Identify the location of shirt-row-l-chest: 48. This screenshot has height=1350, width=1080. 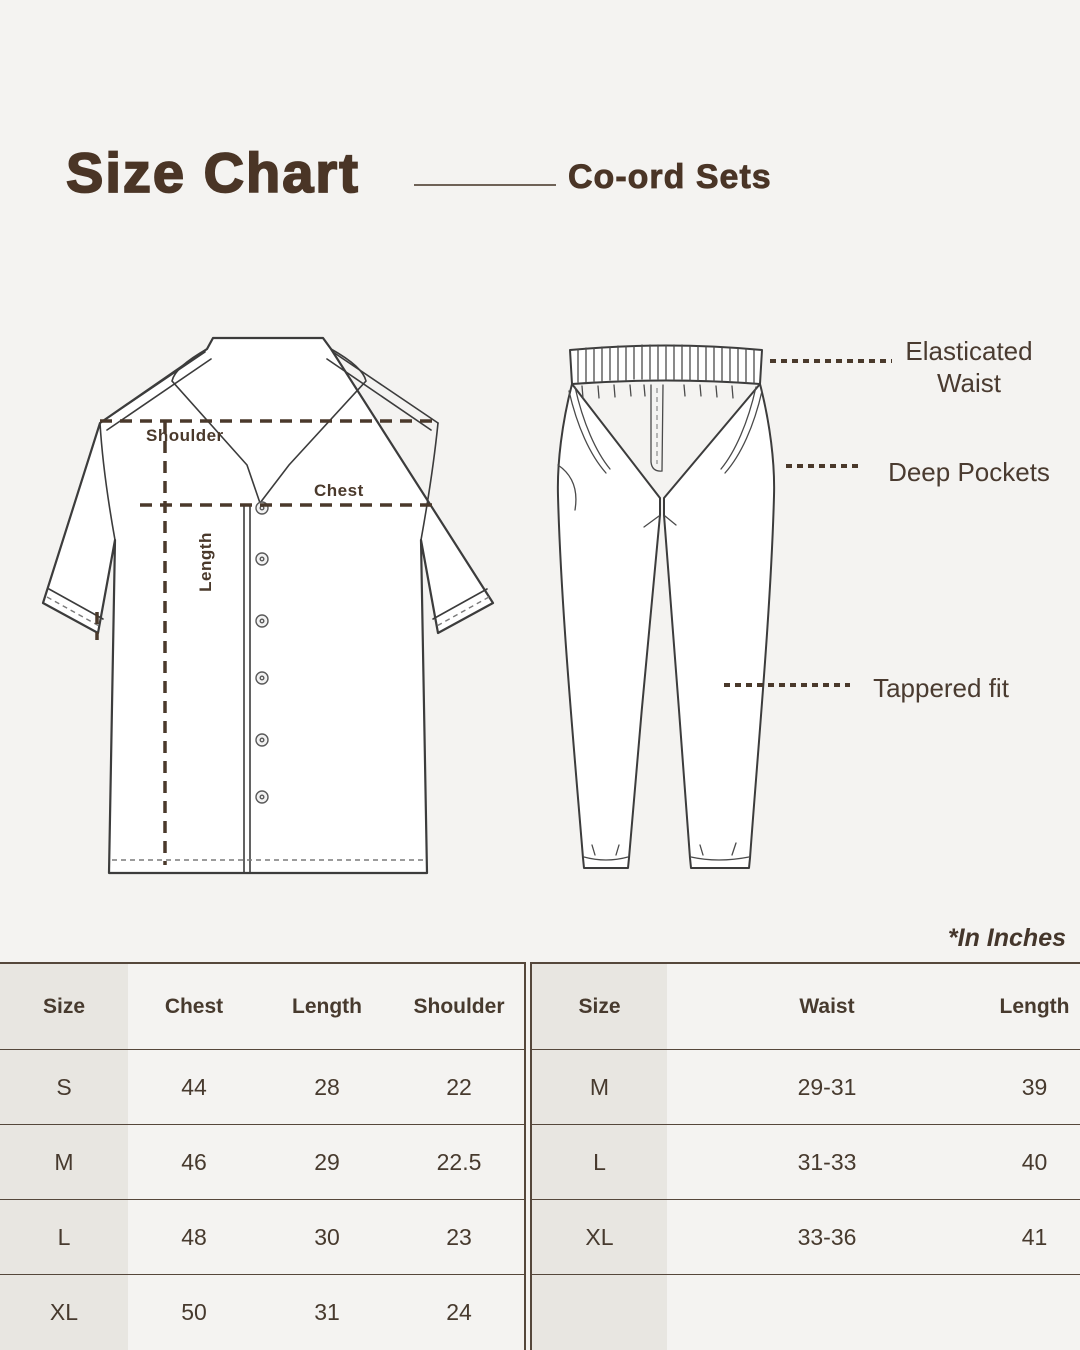
(194, 1237).